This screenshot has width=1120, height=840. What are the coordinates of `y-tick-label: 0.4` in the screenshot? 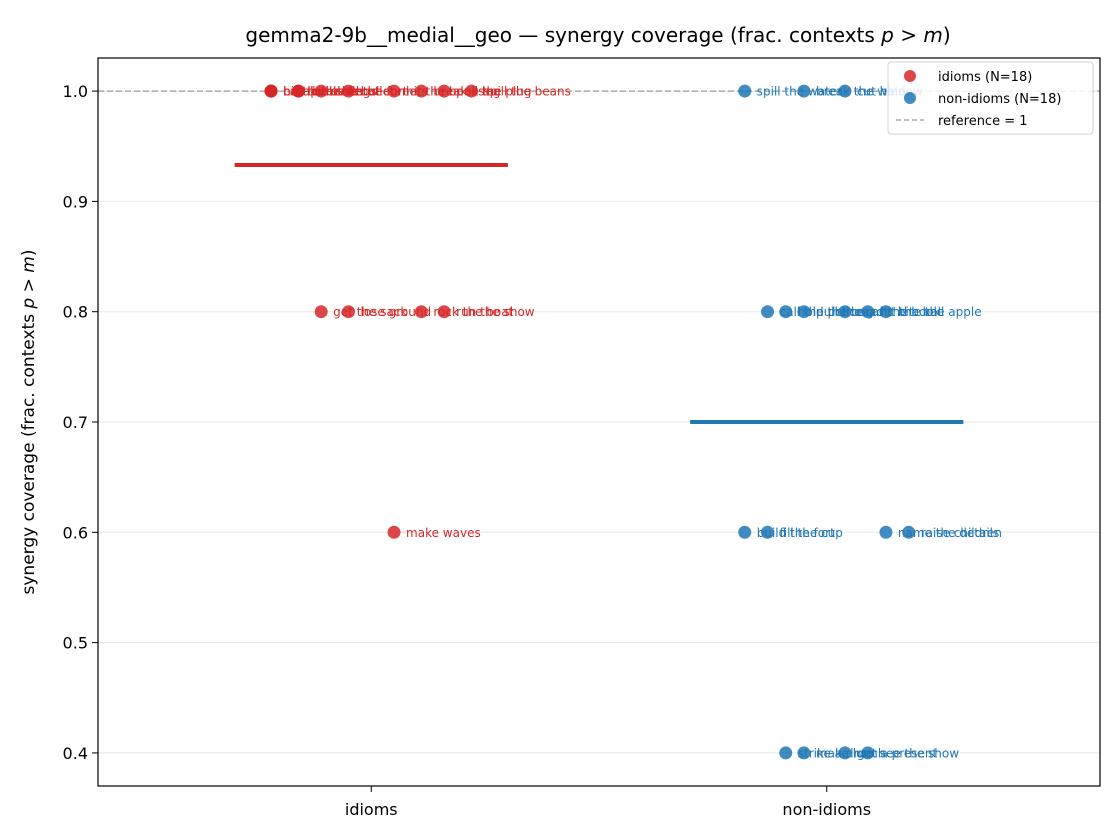 It's located at (75, 753).